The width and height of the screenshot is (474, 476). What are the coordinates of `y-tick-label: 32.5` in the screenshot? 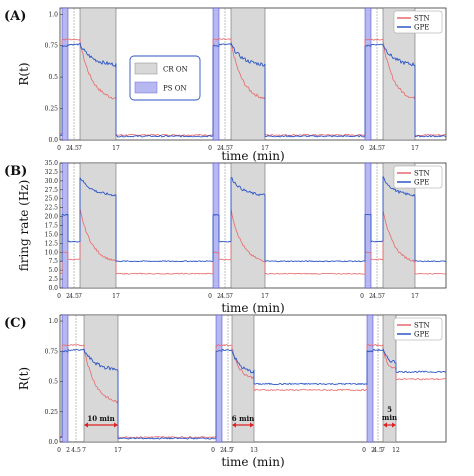 It's located at (52, 172).